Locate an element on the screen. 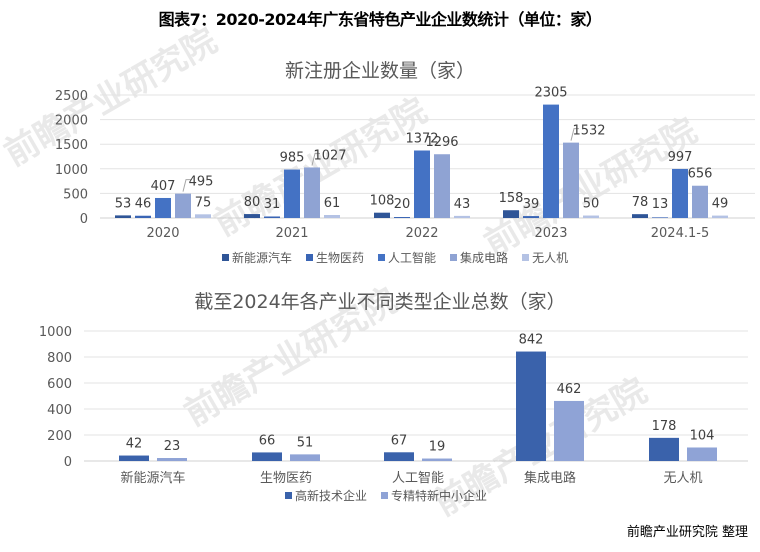 The height and width of the screenshot is (552, 760). data-label: 51 is located at coordinates (305, 442).